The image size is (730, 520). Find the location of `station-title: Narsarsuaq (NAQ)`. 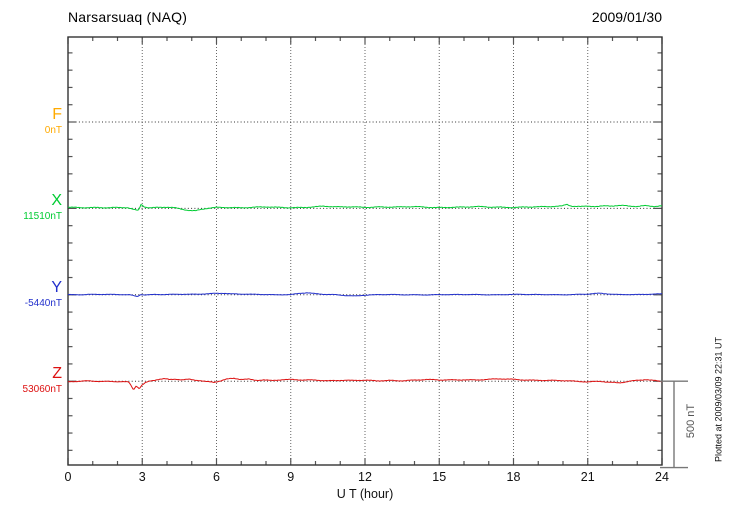

station-title: Narsarsuaq (NAQ) is located at coordinates (128, 17).